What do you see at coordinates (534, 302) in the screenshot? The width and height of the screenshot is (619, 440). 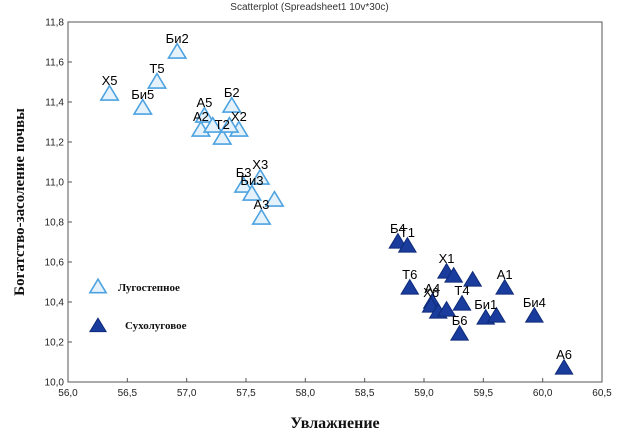 I see `point-label: Би4` at bounding box center [534, 302].